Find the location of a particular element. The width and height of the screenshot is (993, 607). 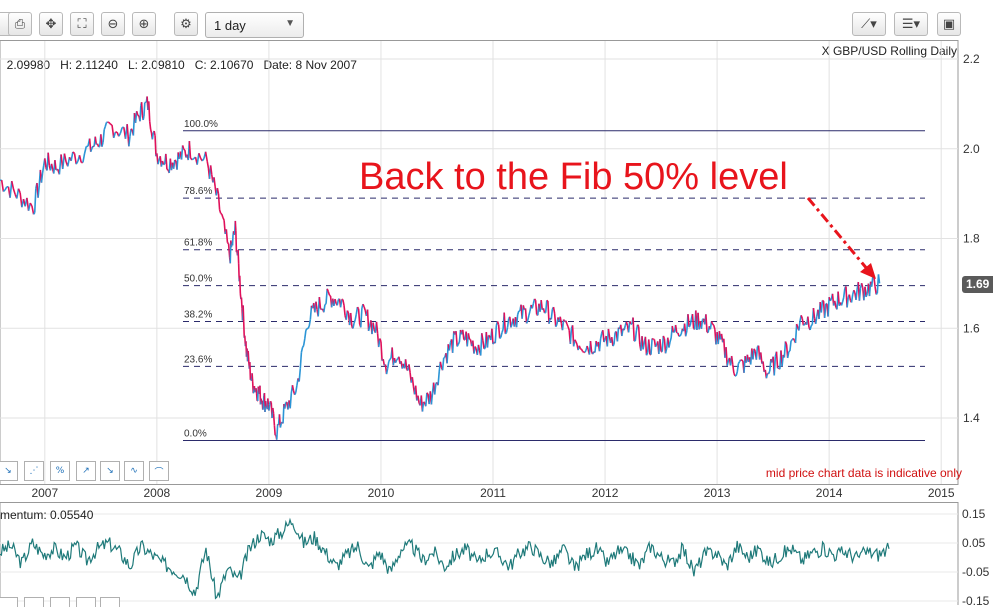

percent-tool-icon: % is located at coordinates (60, 471).